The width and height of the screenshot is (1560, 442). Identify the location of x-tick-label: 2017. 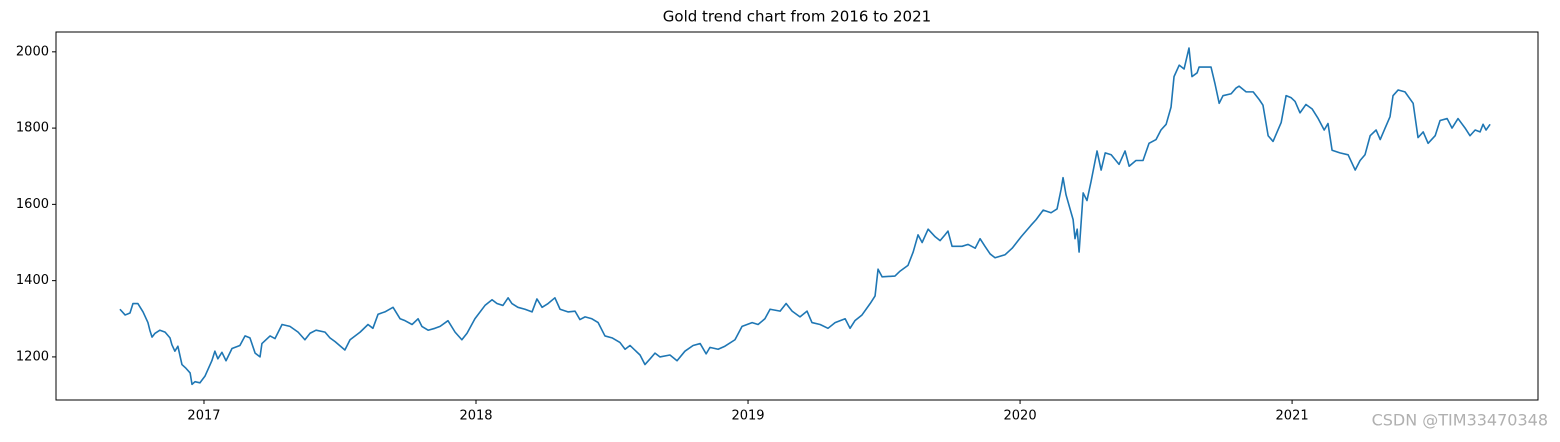
(203, 416).